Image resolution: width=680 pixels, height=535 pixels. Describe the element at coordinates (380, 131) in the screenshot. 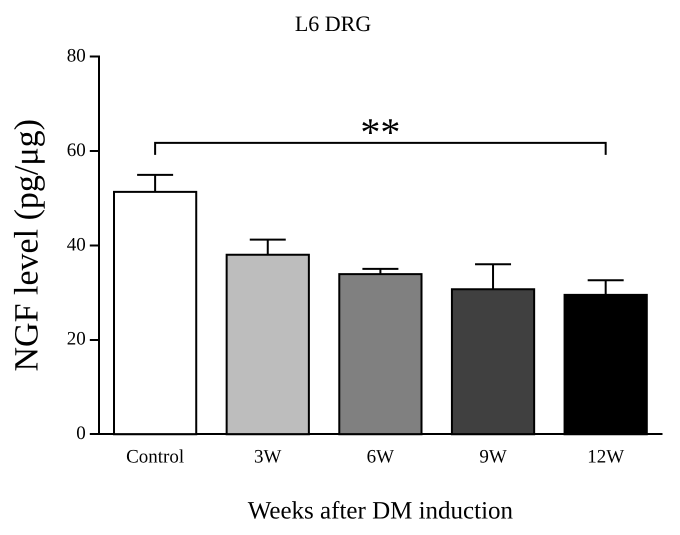

I see `annotation: **` at that location.